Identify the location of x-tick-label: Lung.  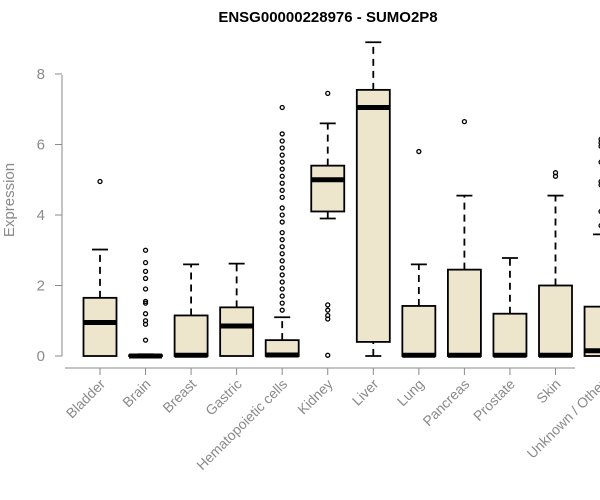
(410, 392).